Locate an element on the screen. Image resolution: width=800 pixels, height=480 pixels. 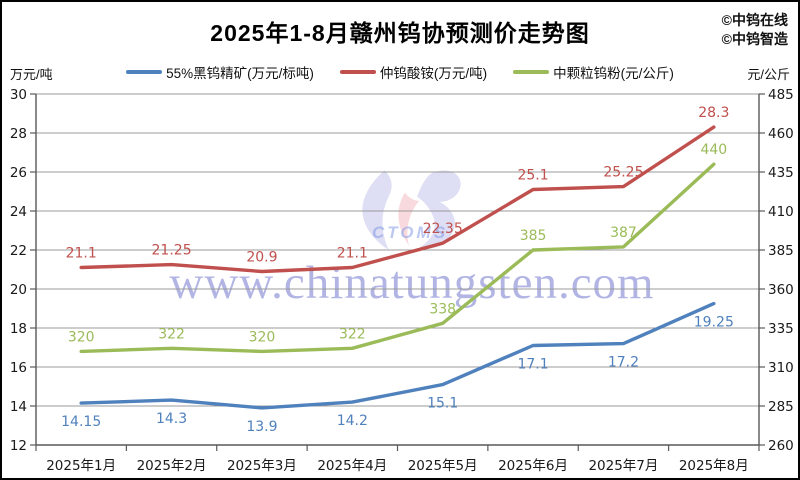
data-label: 15.1 is located at coordinates (442, 404).